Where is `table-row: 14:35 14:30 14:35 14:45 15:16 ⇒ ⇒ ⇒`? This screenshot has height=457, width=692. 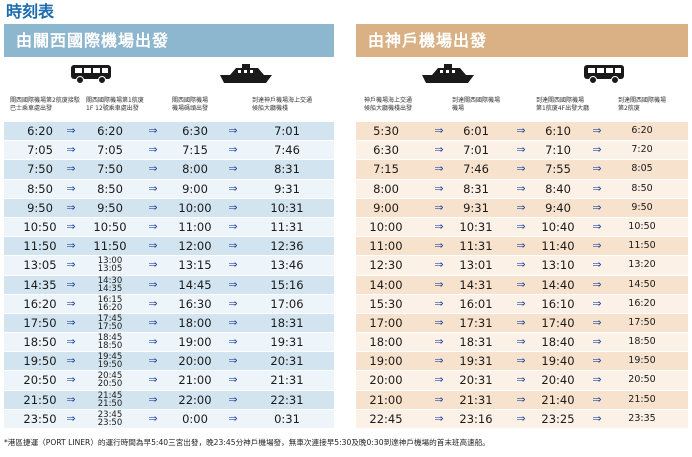 table-row: 14:35 14:30 14:35 14:45 15:16 ⇒ ⇒ ⇒ is located at coordinates (169, 285).